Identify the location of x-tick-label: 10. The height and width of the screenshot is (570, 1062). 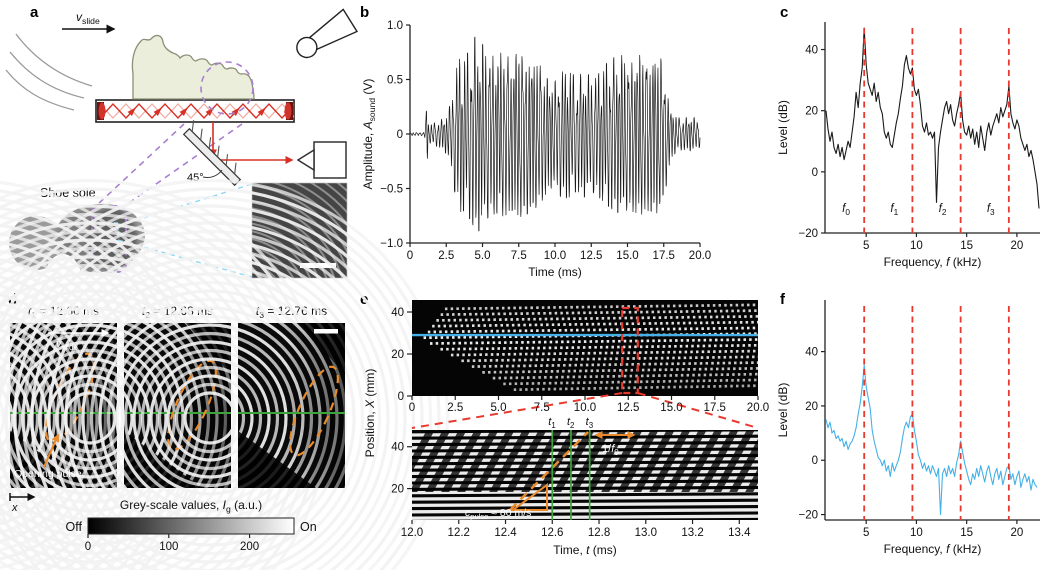
(916, 246).